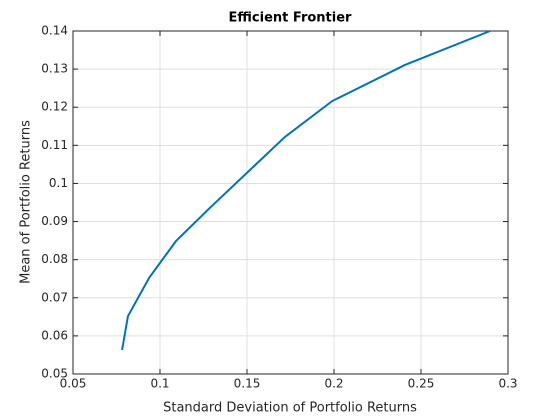 This screenshot has height=420, width=560. What do you see at coordinates (54, 297) in the screenshot?
I see `y-tick-label: 0.07` at bounding box center [54, 297].